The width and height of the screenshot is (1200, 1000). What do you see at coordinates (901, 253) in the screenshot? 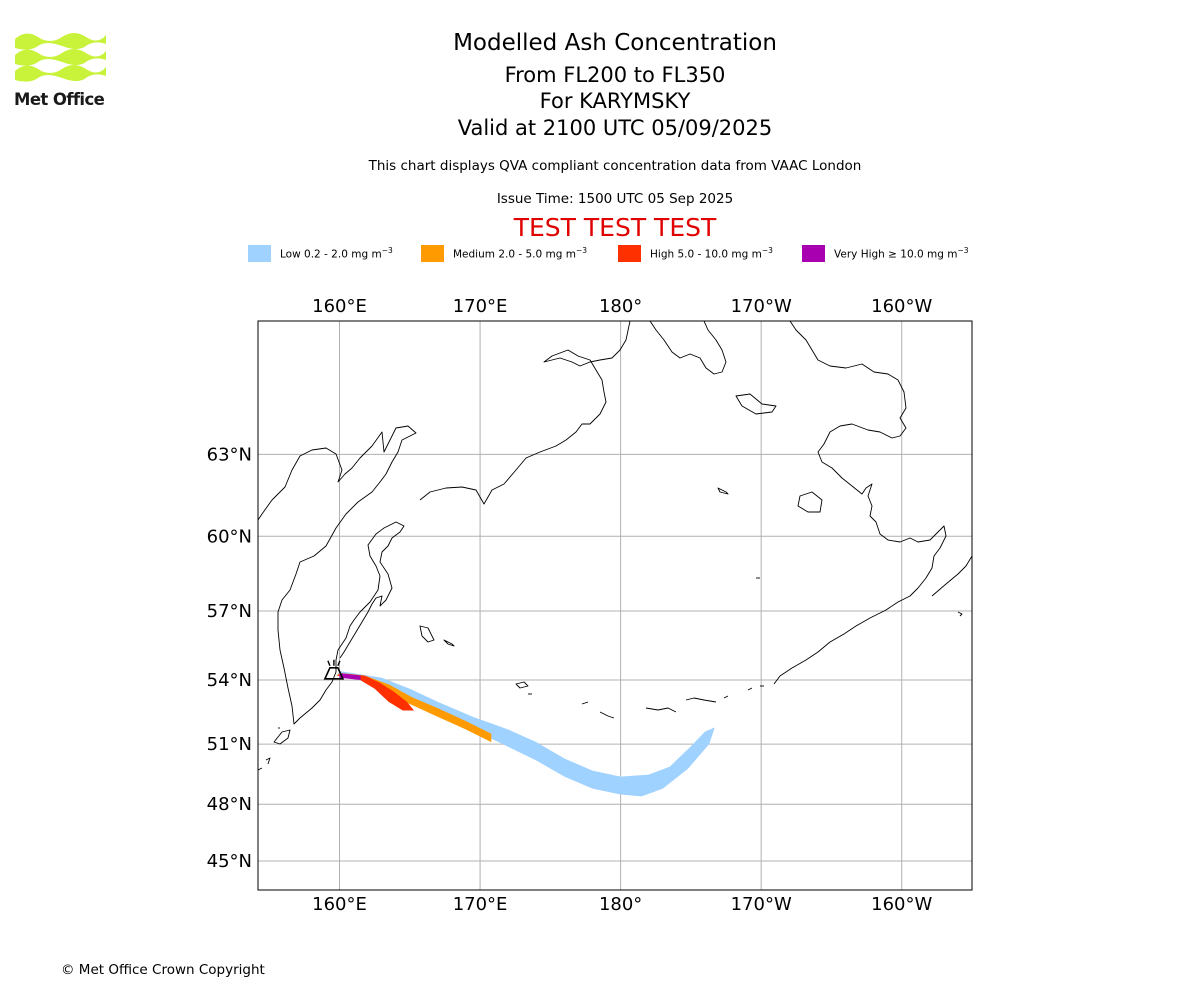
I see `legend-label-very-high: Very High ≥ 10.0 mg m−3` at bounding box center [901, 253].